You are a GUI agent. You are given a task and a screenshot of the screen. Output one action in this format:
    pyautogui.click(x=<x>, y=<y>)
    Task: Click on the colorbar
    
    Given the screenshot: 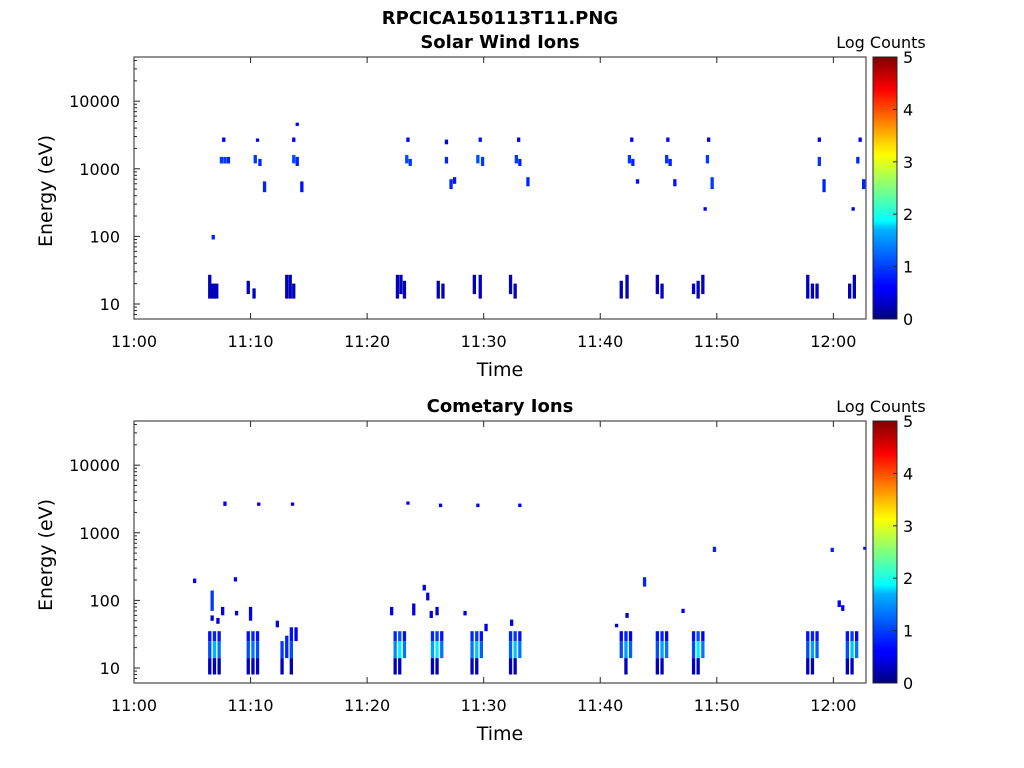 What is the action you would take?
    pyautogui.click(x=885, y=552)
    